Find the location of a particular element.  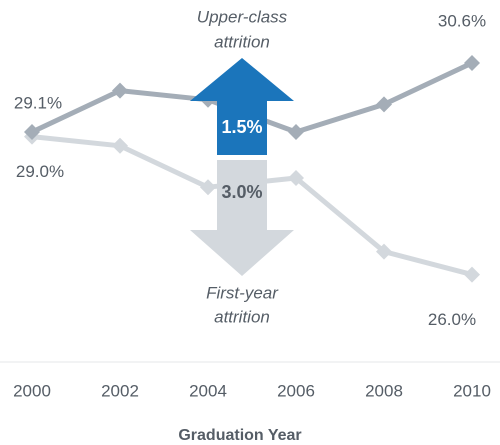

annotation: First-year is located at coordinates (242, 292).